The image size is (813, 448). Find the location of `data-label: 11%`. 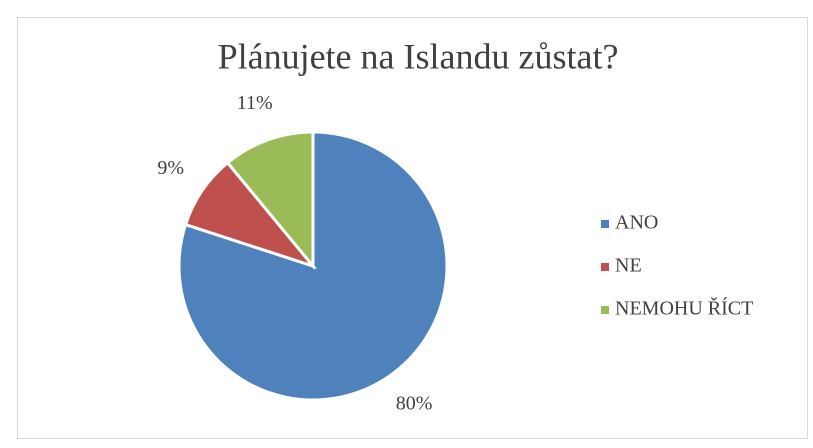

data-label: 11% is located at coordinates (255, 103).